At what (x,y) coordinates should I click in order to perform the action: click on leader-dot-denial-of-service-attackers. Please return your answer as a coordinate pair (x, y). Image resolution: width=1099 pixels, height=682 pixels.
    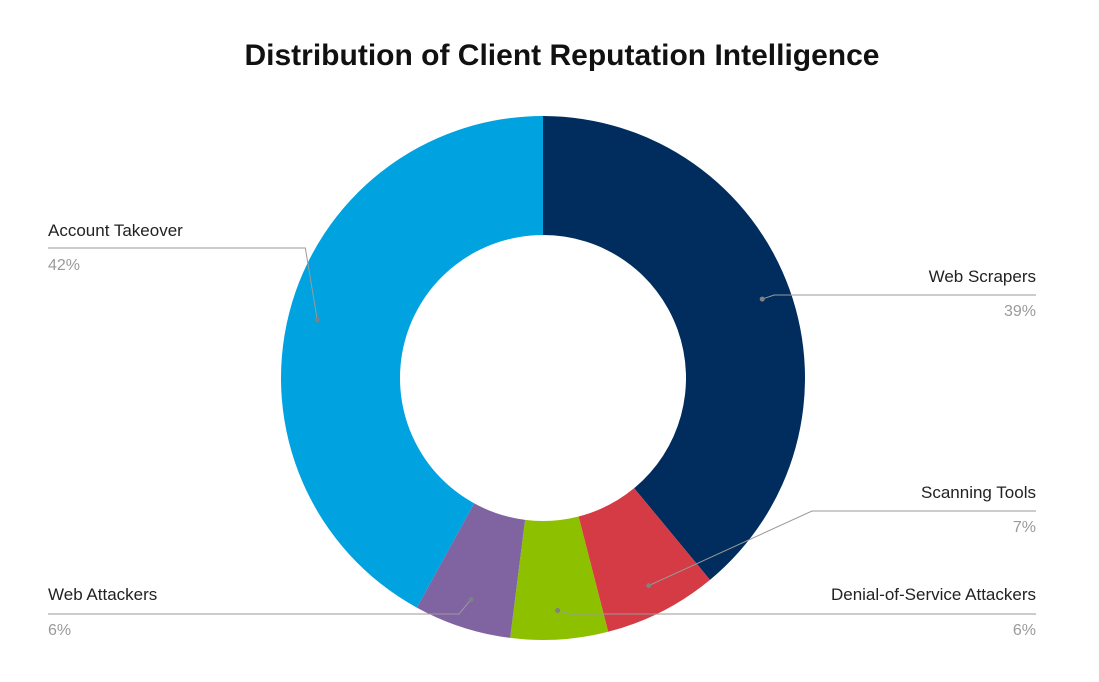
    Looking at the image, I should click on (558, 611).